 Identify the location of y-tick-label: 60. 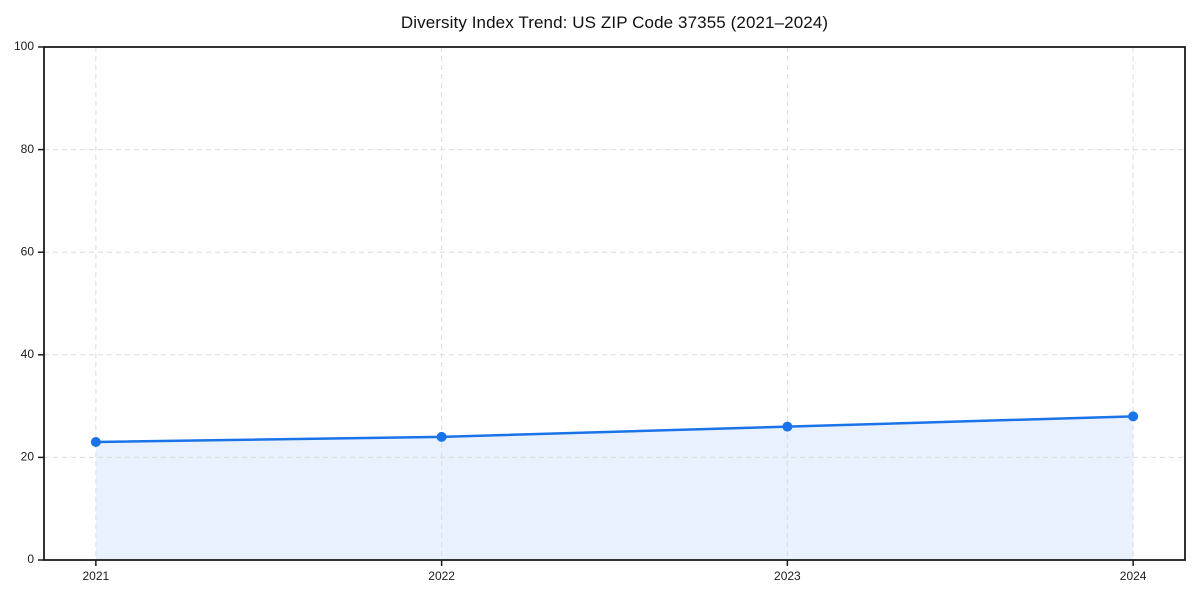
(28, 251).